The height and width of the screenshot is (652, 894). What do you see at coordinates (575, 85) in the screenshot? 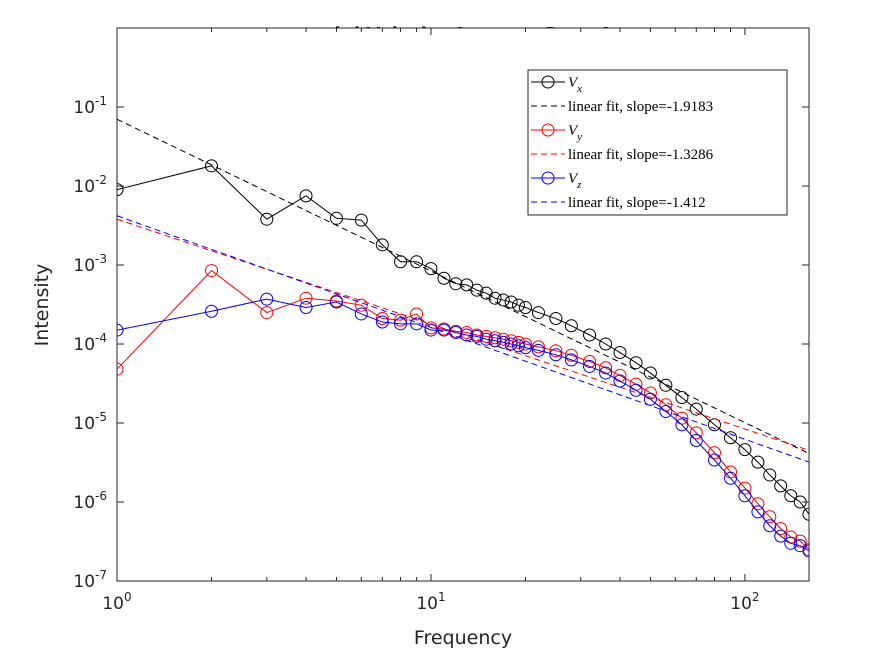
I see `legend-label: Vx` at bounding box center [575, 85].